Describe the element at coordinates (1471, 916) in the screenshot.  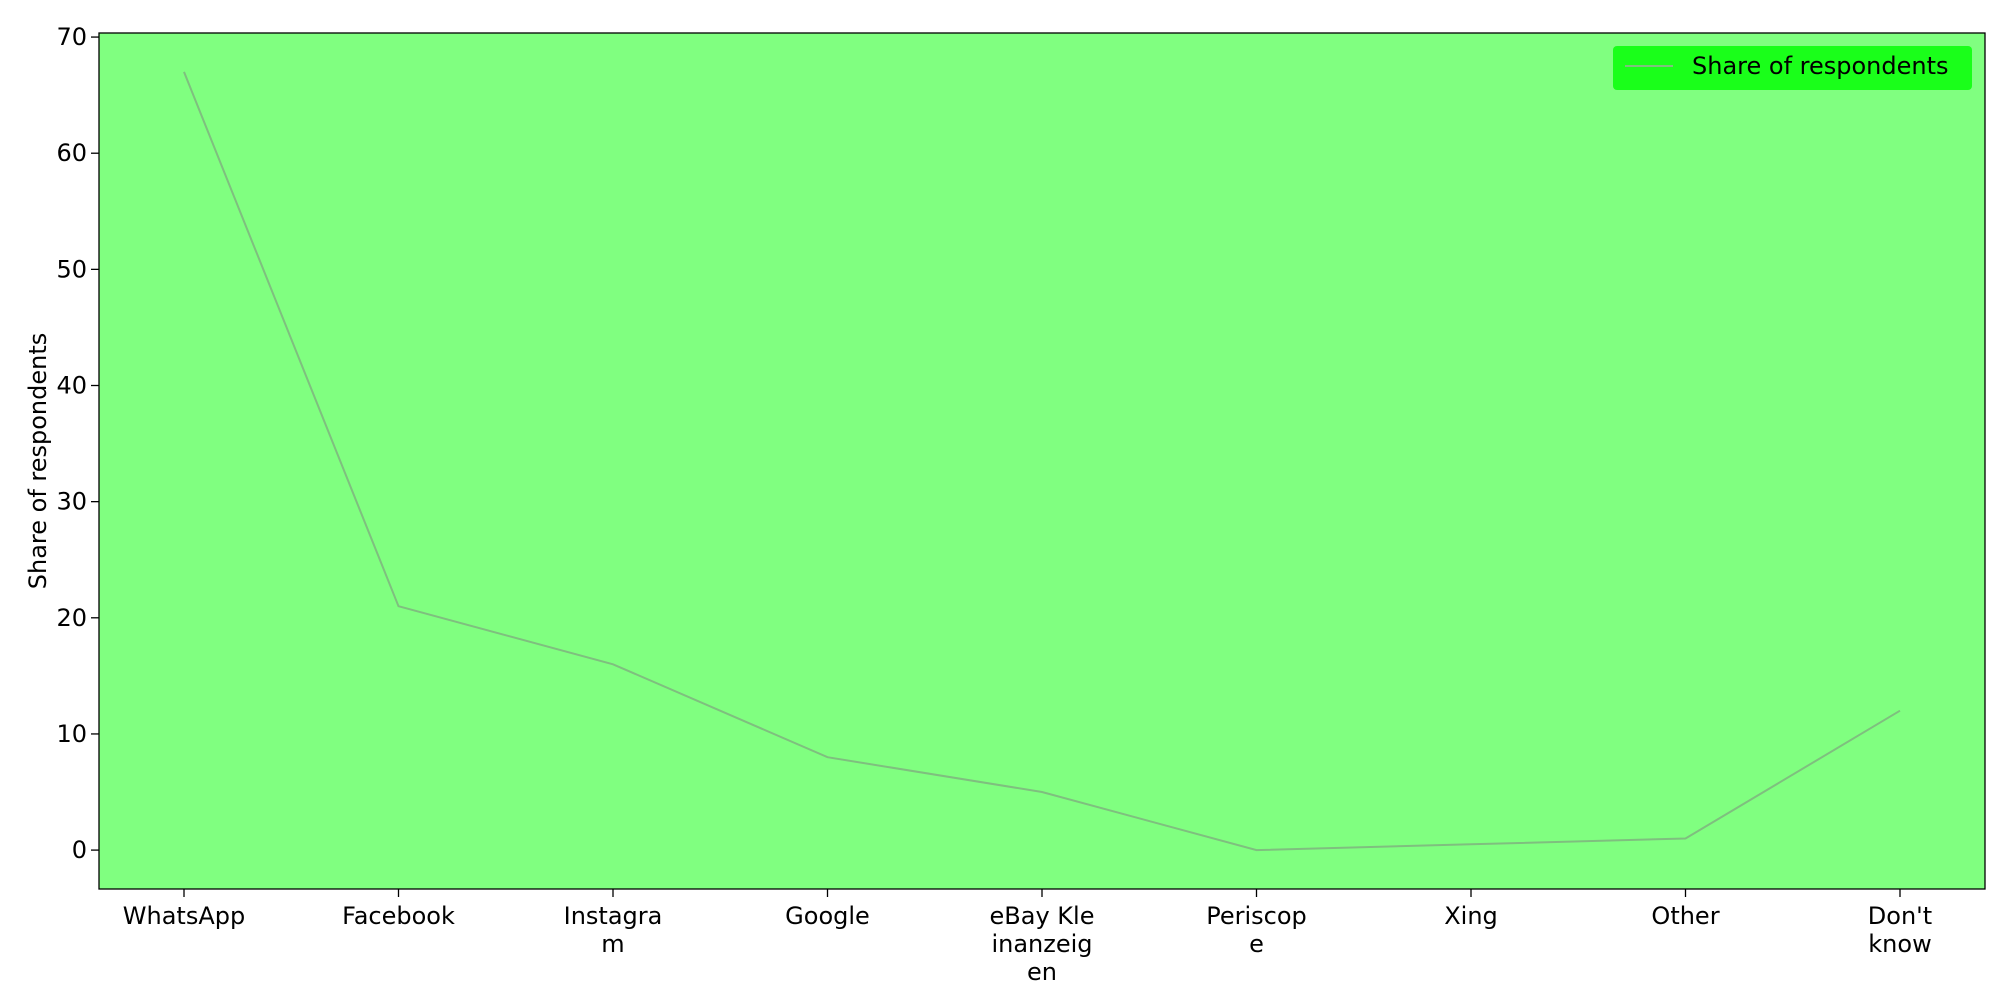
I see `x-tick-label: Xing` at that location.